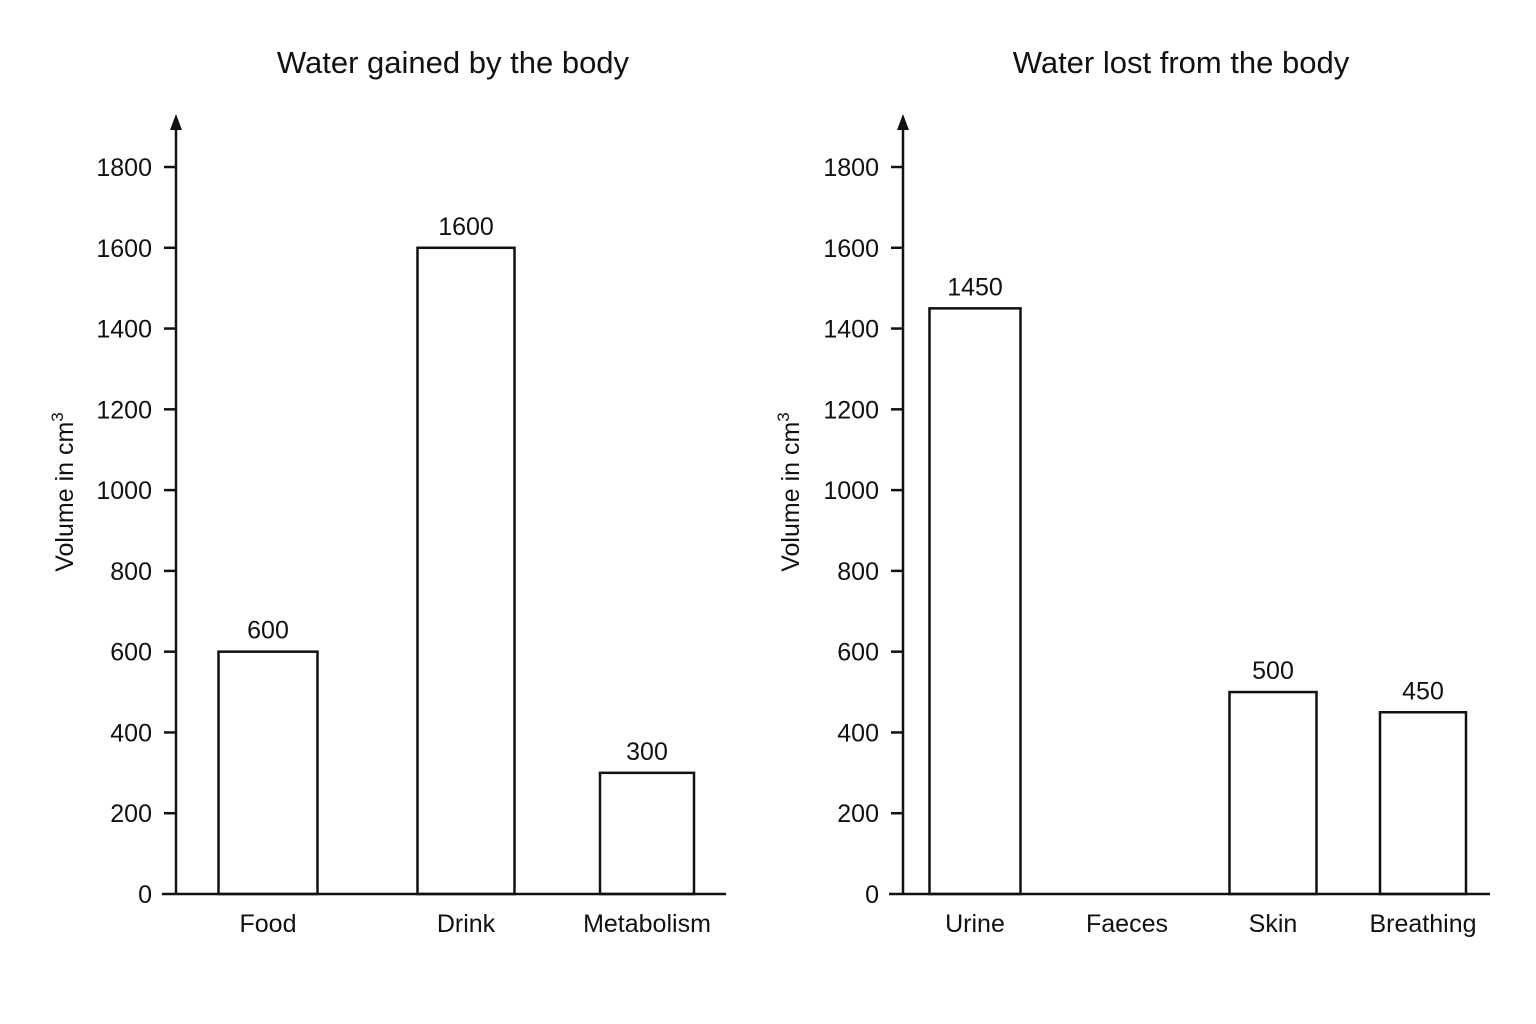 Image resolution: width=1536 pixels, height=1024 pixels. I want to click on bar-drink, so click(466, 571).